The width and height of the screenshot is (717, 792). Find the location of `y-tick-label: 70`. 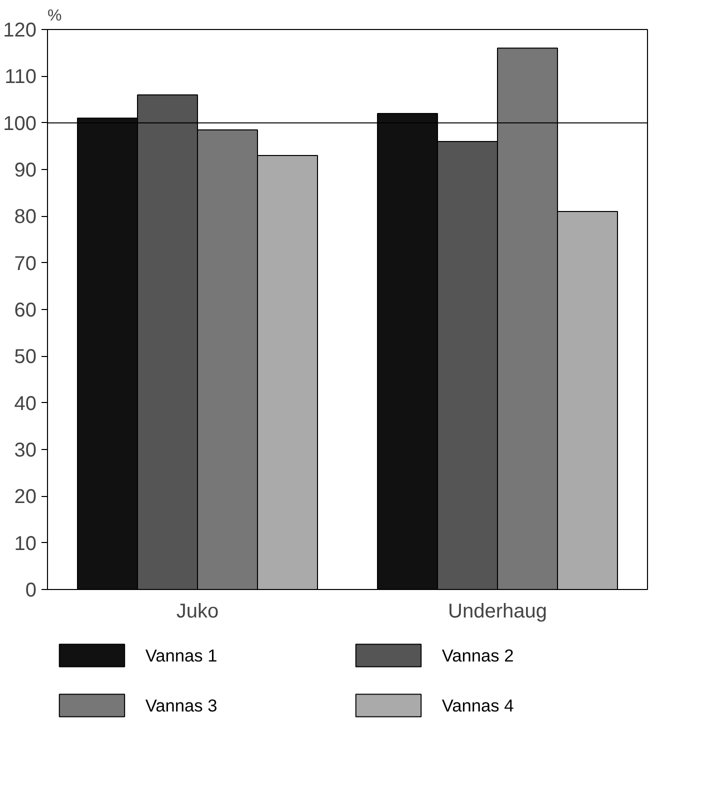

y-tick-label: 70 is located at coordinates (25, 263).